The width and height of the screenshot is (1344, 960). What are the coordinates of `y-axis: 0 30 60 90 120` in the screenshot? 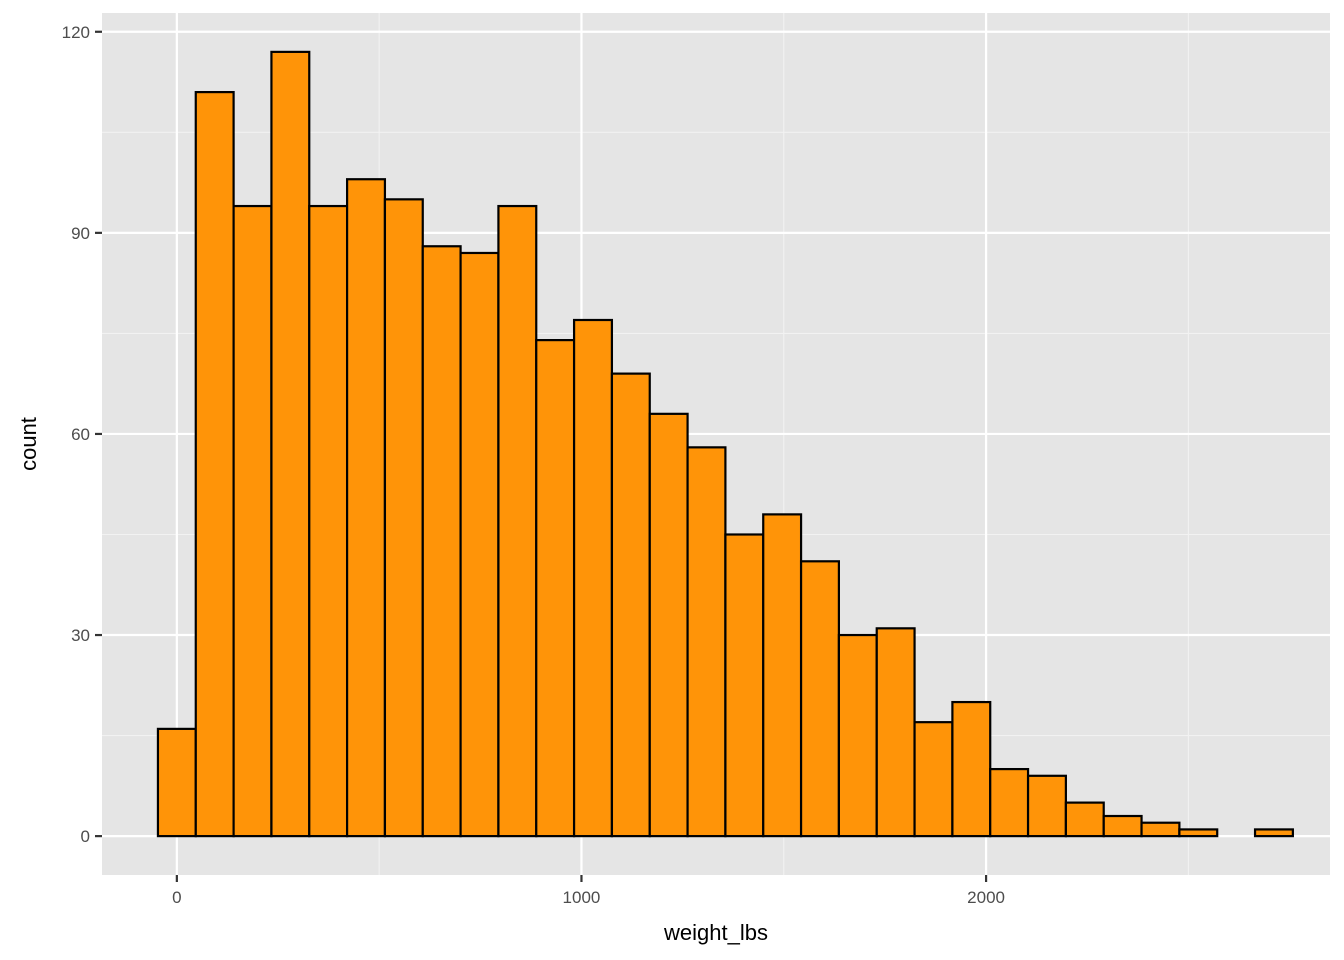 It's located at (82, 434).